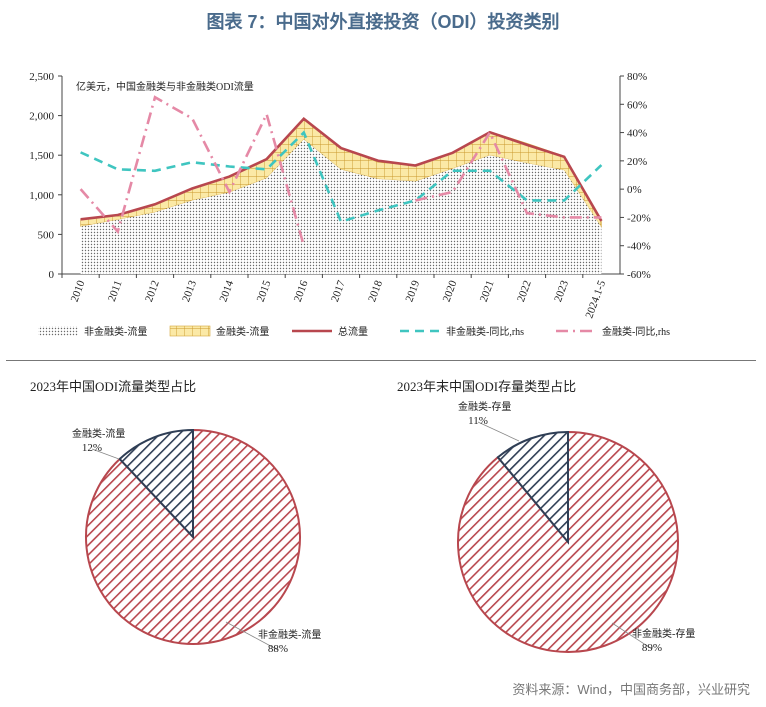 This screenshot has width=766, height=707. What do you see at coordinates (353, 331) in the screenshot?
I see `legend-total-flow-label: 总流量` at bounding box center [353, 331].